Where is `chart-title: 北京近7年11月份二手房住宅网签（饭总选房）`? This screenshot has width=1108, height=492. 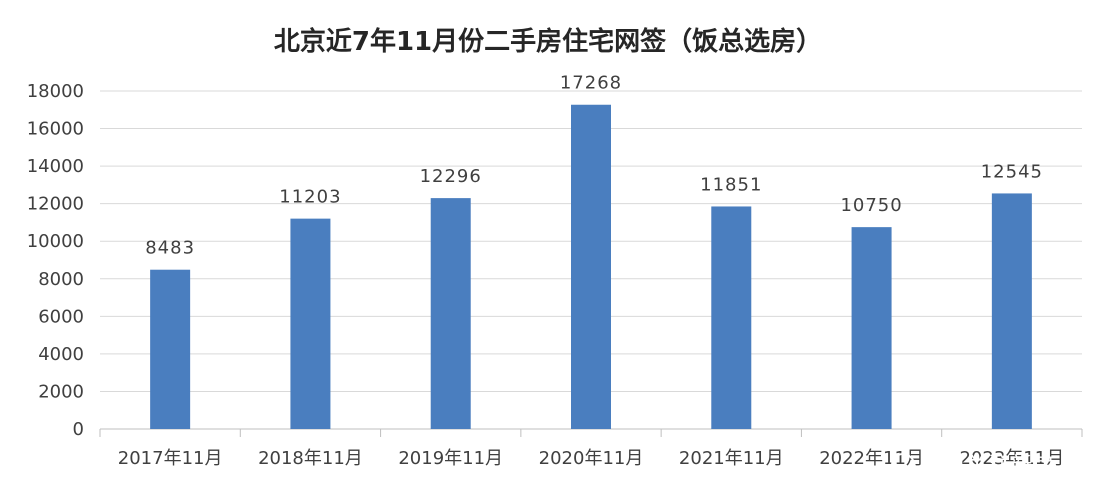 chart-title: 北京近7年11月份二手房住宅网签（饭总选房） is located at coordinates (548, 41).